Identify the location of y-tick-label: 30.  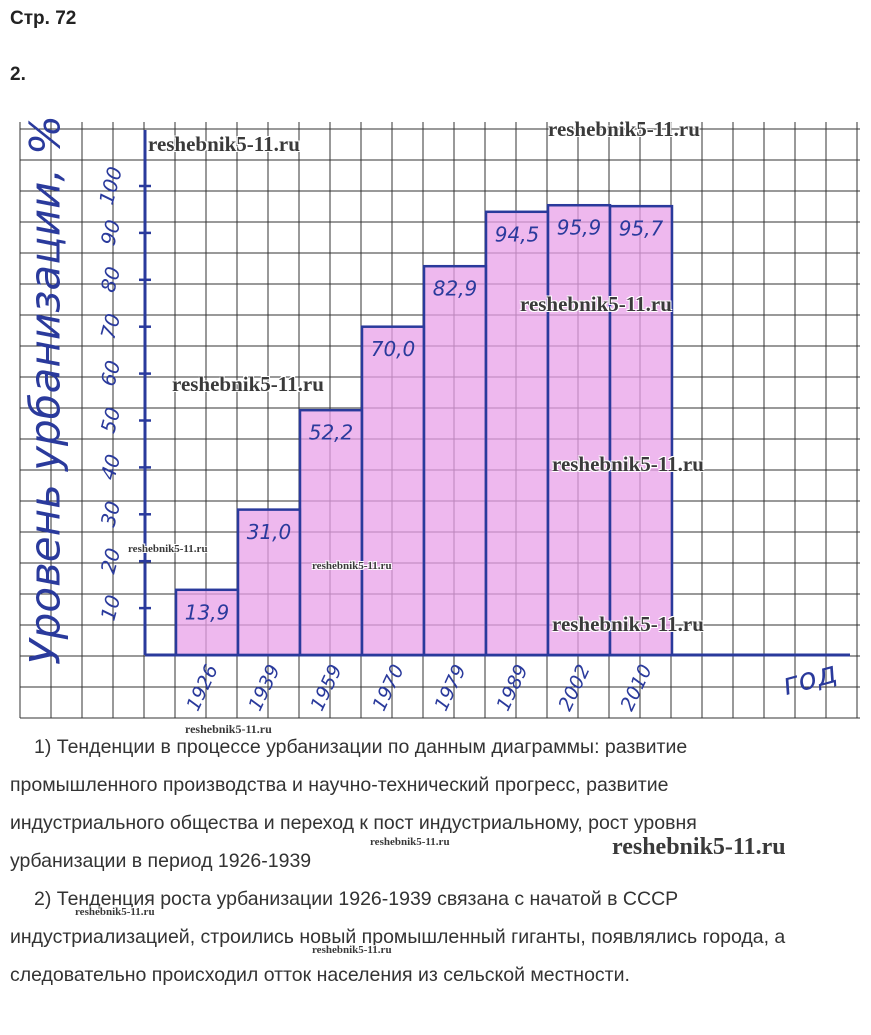
(111, 514).